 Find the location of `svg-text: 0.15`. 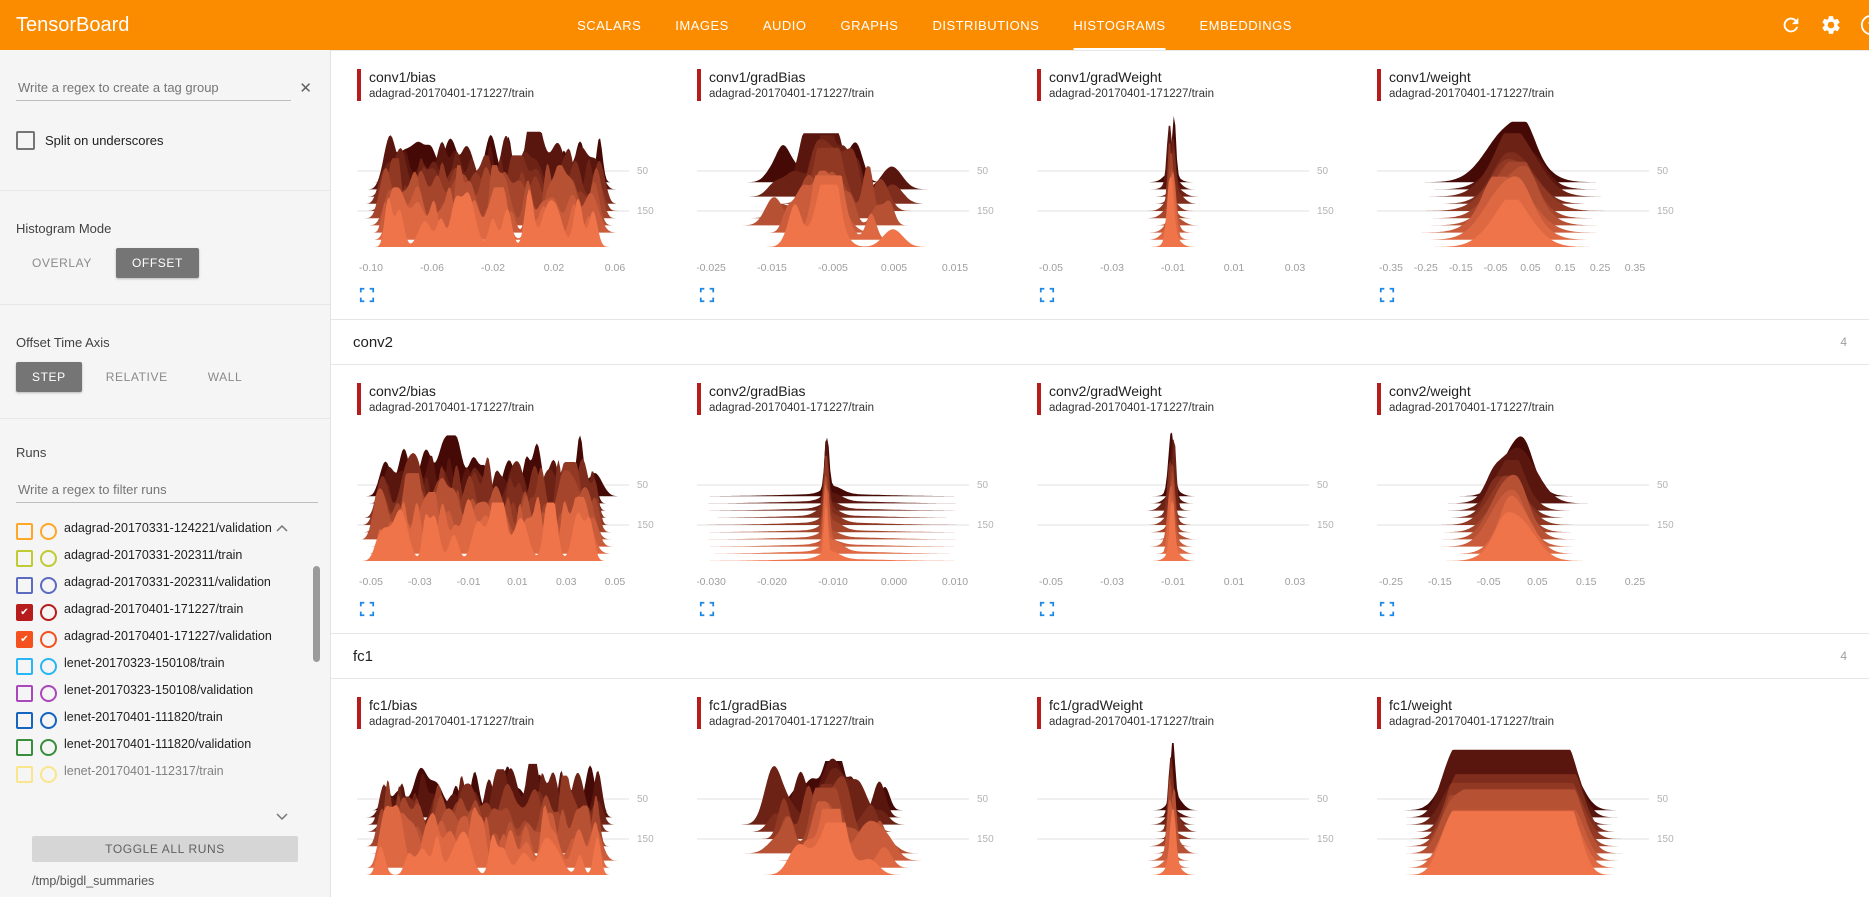

svg-text: 0.15 is located at coordinates (1565, 268).